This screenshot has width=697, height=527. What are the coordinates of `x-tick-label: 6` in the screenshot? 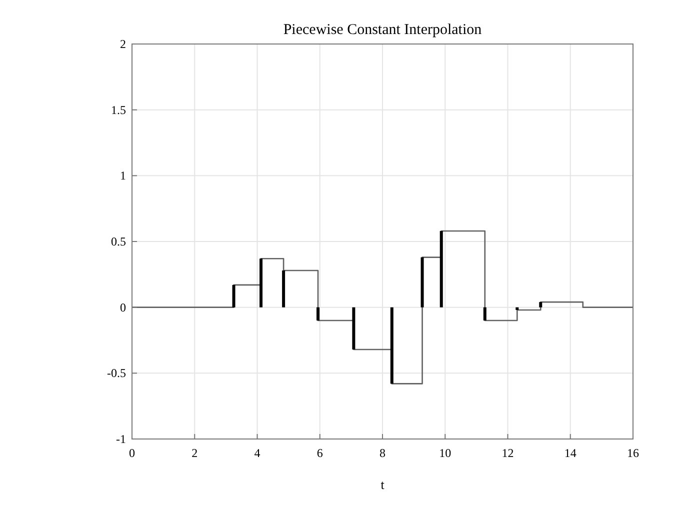 It's located at (319, 453).